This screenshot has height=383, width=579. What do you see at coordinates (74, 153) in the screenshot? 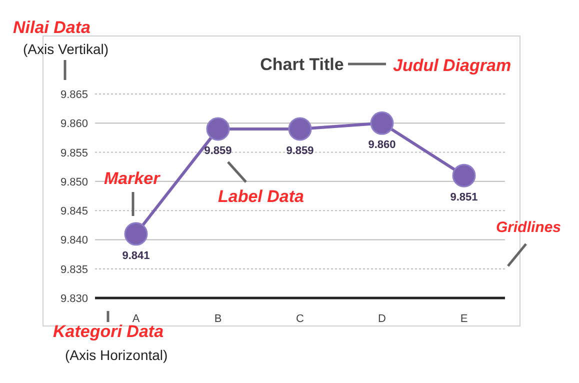
I see `y-tick-label: 9.855` at bounding box center [74, 153].